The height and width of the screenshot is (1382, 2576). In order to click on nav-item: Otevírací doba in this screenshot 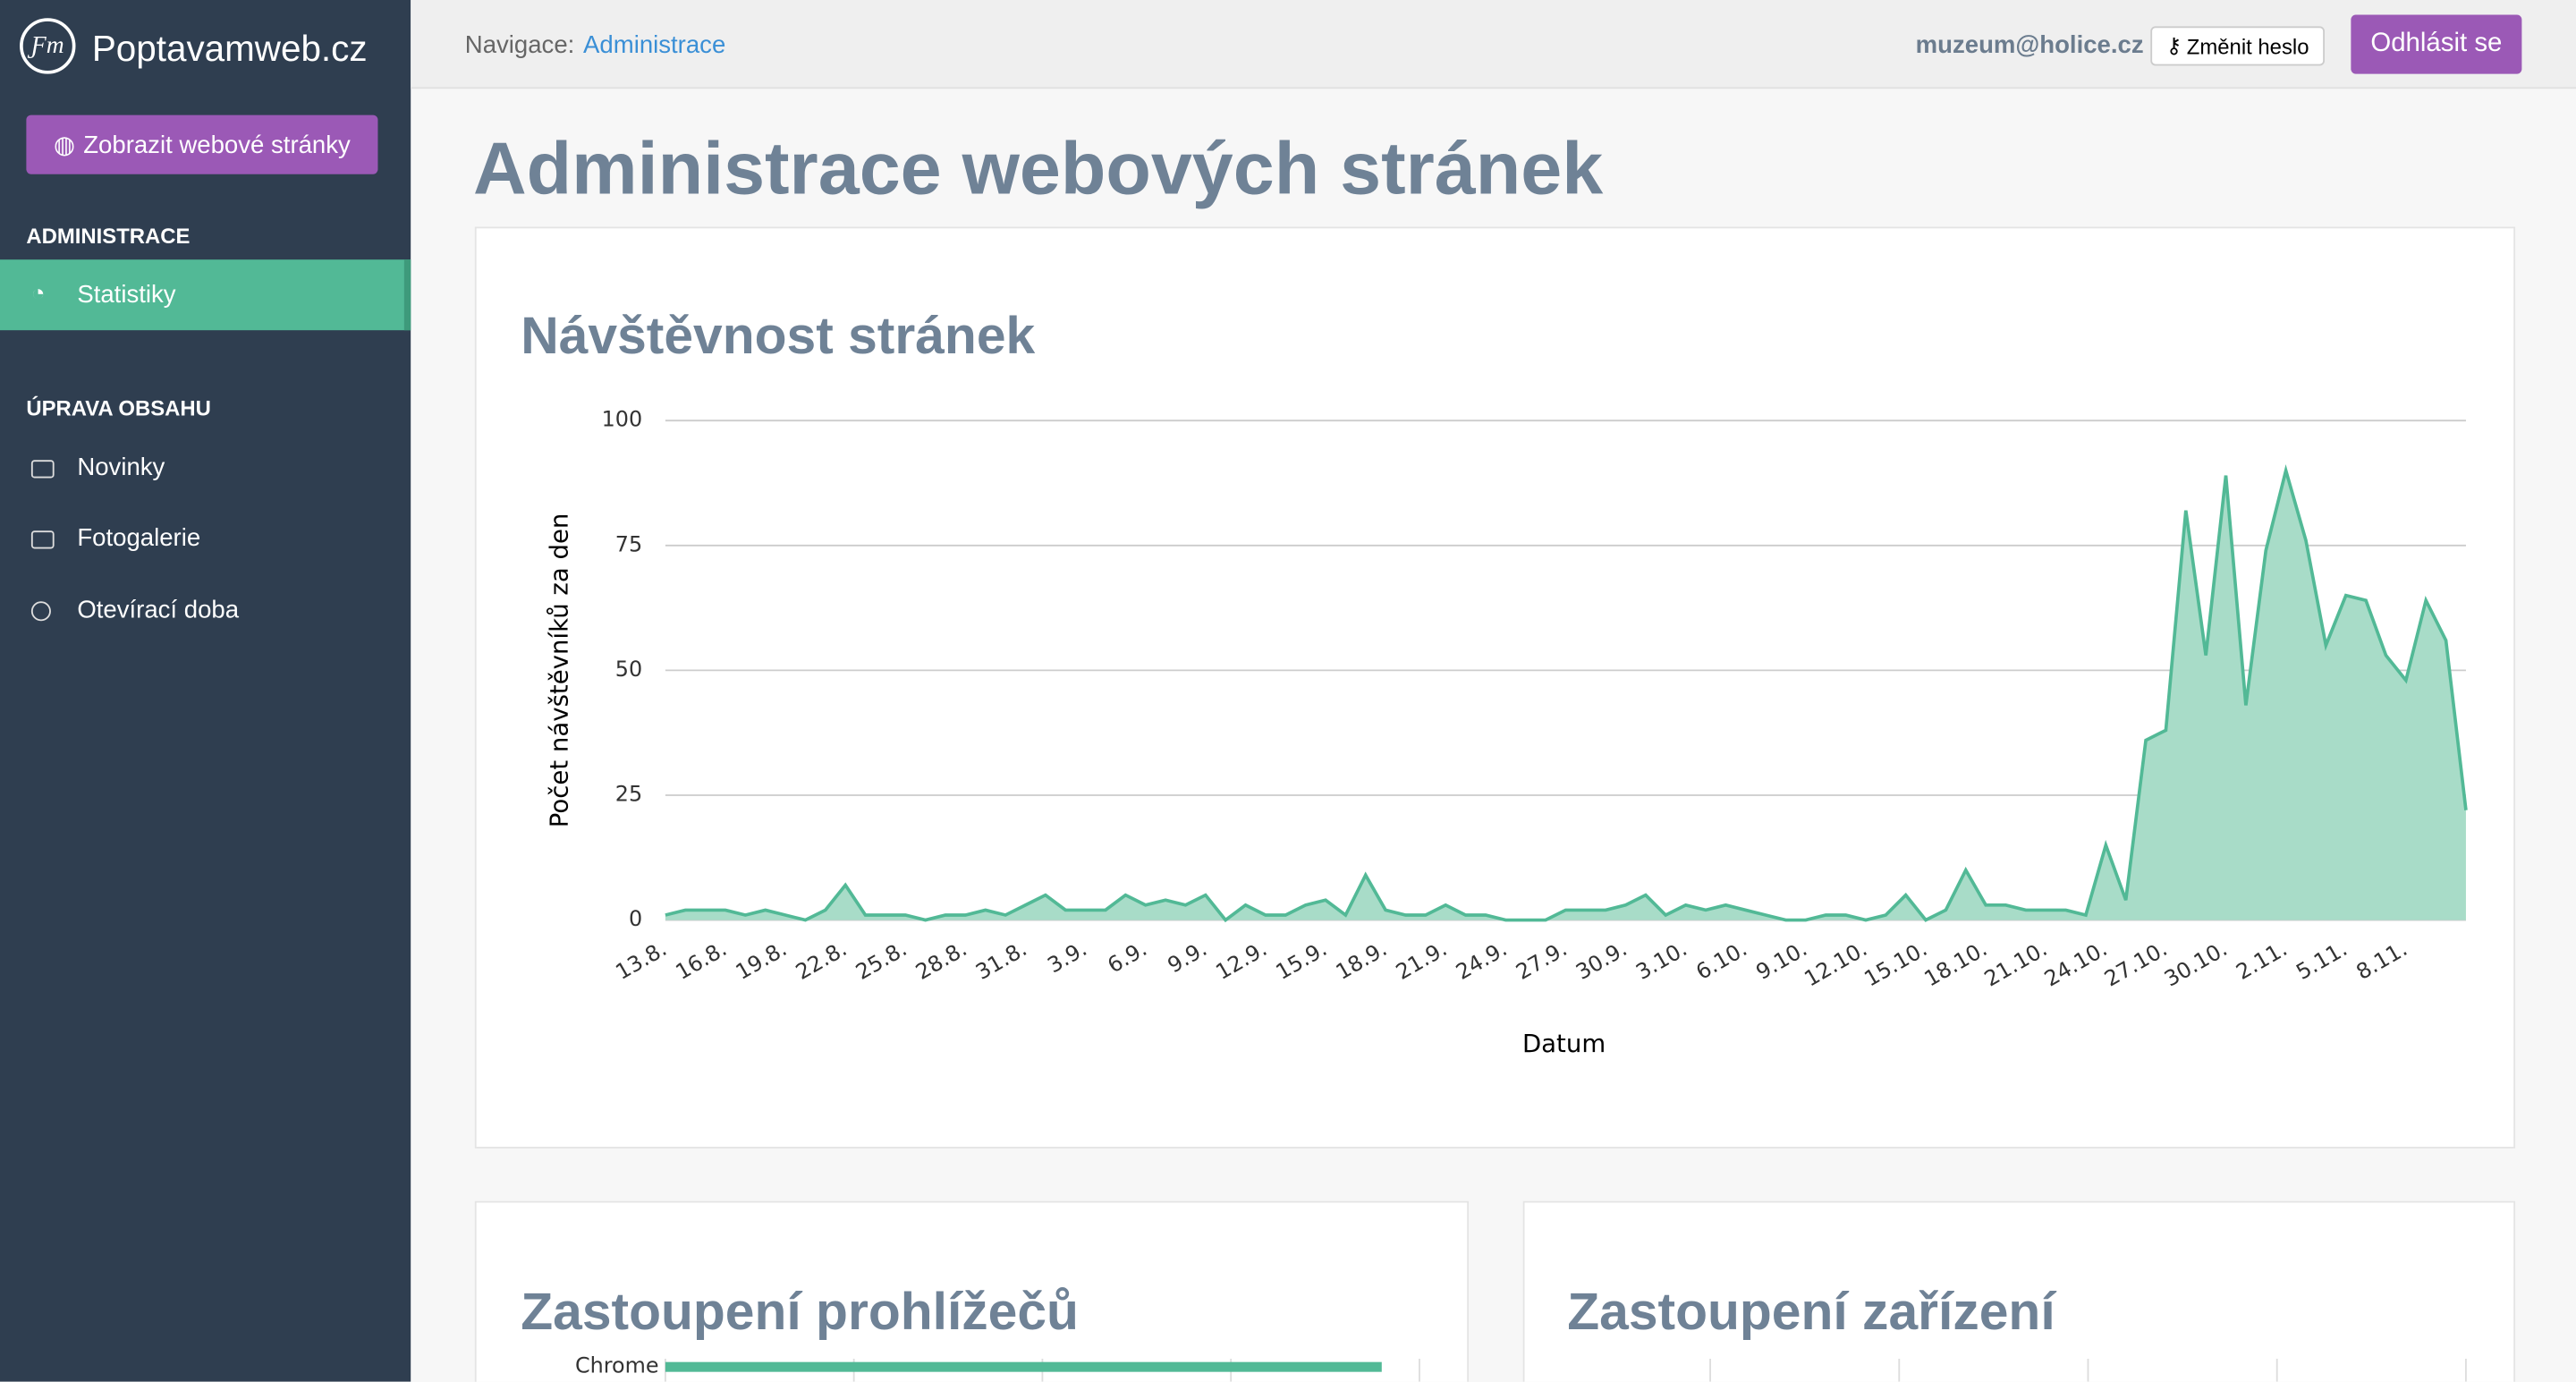, I will do `click(158, 610)`.